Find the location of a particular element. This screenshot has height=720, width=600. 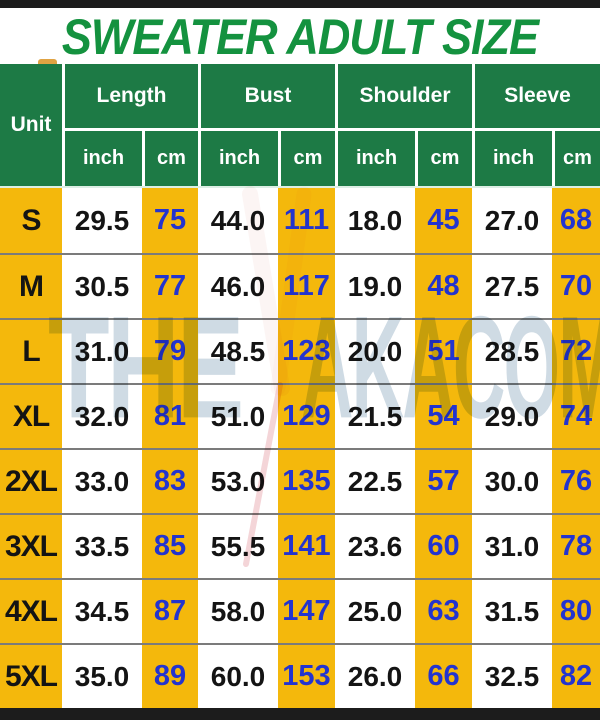

value-cell: 123 is located at coordinates (306, 351).